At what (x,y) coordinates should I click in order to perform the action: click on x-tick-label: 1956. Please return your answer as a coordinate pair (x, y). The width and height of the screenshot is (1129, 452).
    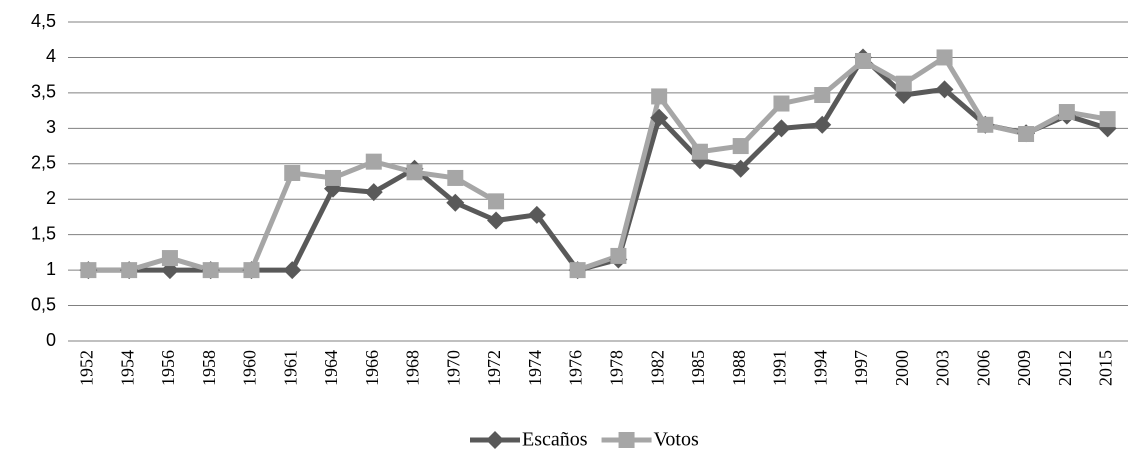
    Looking at the image, I should click on (168, 368).